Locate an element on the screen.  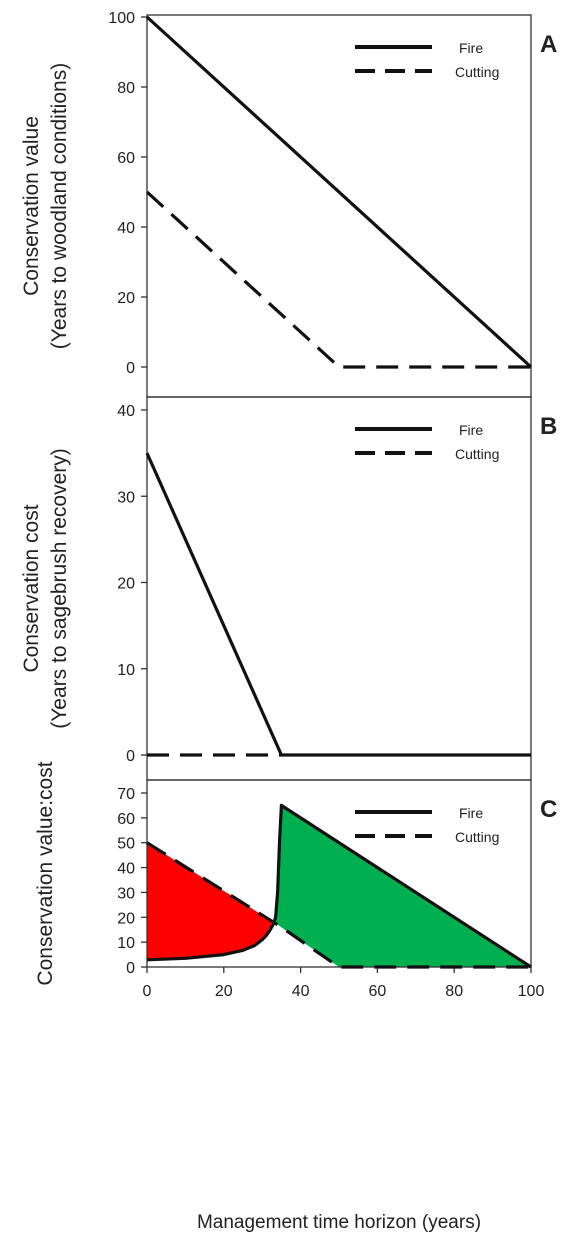
panel-C-xtick-label: 100 is located at coordinates (531, 991).